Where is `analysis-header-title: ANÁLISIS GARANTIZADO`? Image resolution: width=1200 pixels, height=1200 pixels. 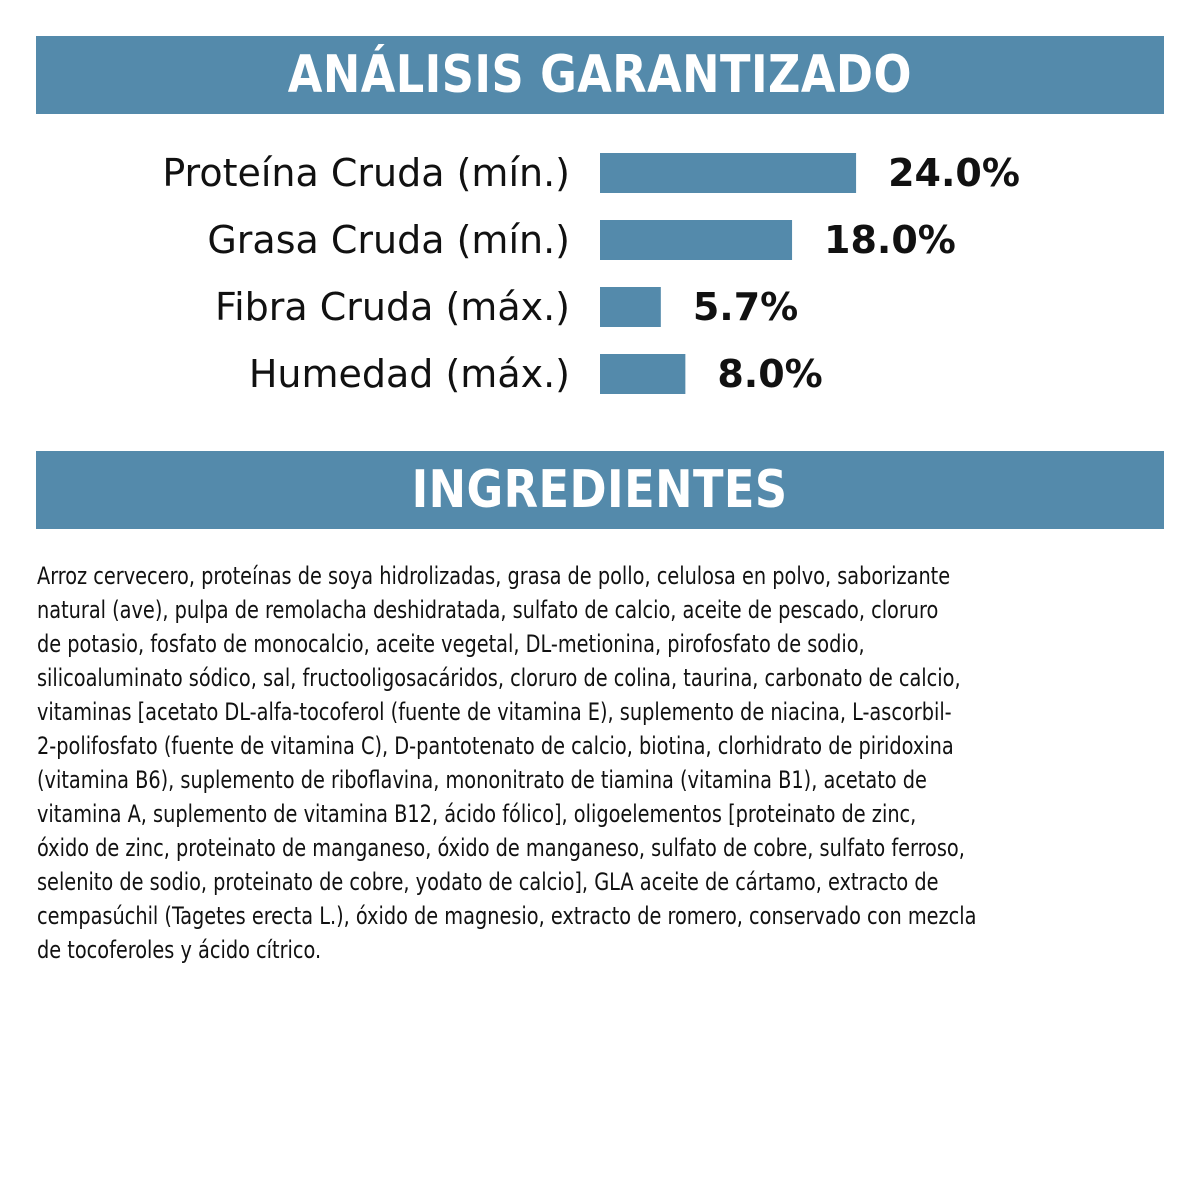
analysis-header-title: ANÁLISIS GARANTIZADO is located at coordinates (600, 75).